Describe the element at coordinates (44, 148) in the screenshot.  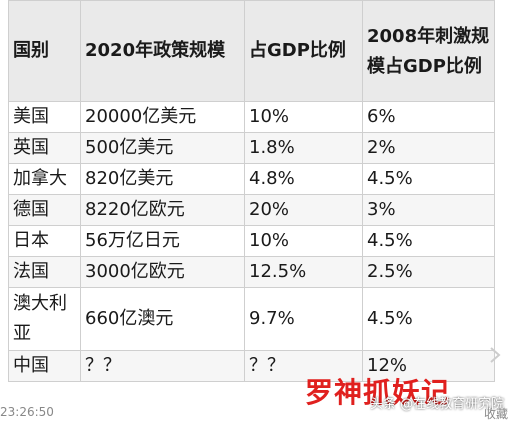
I see `cell-country: 英国` at that location.